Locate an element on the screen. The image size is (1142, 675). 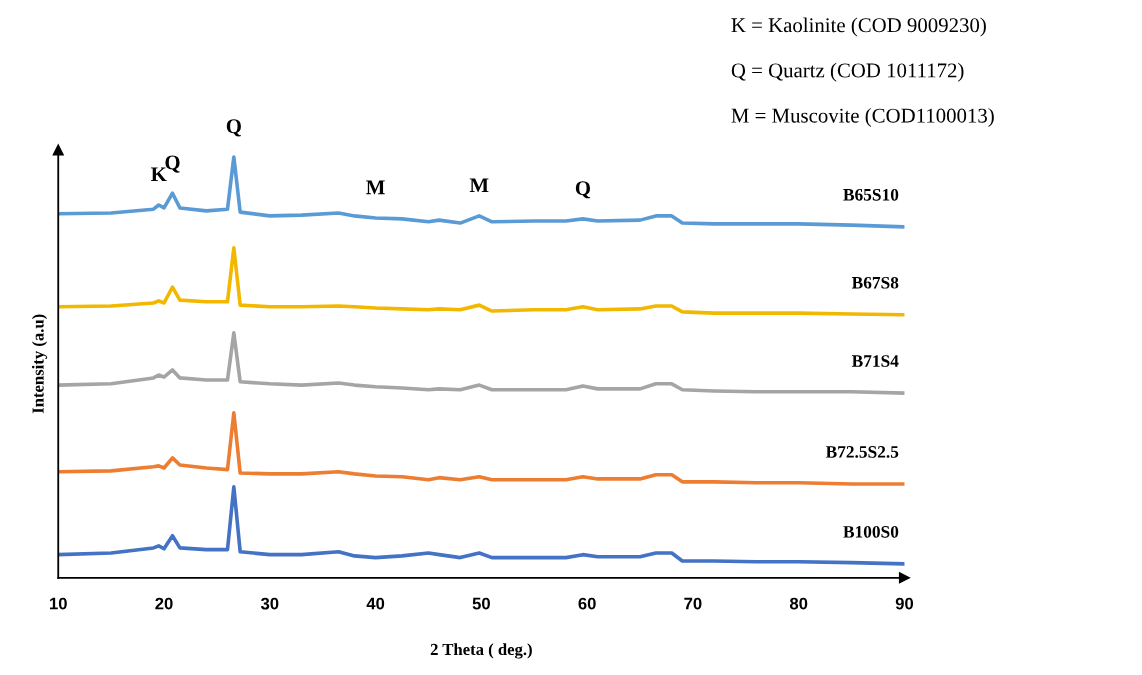
x-tick-label: 50 is located at coordinates (481, 603).